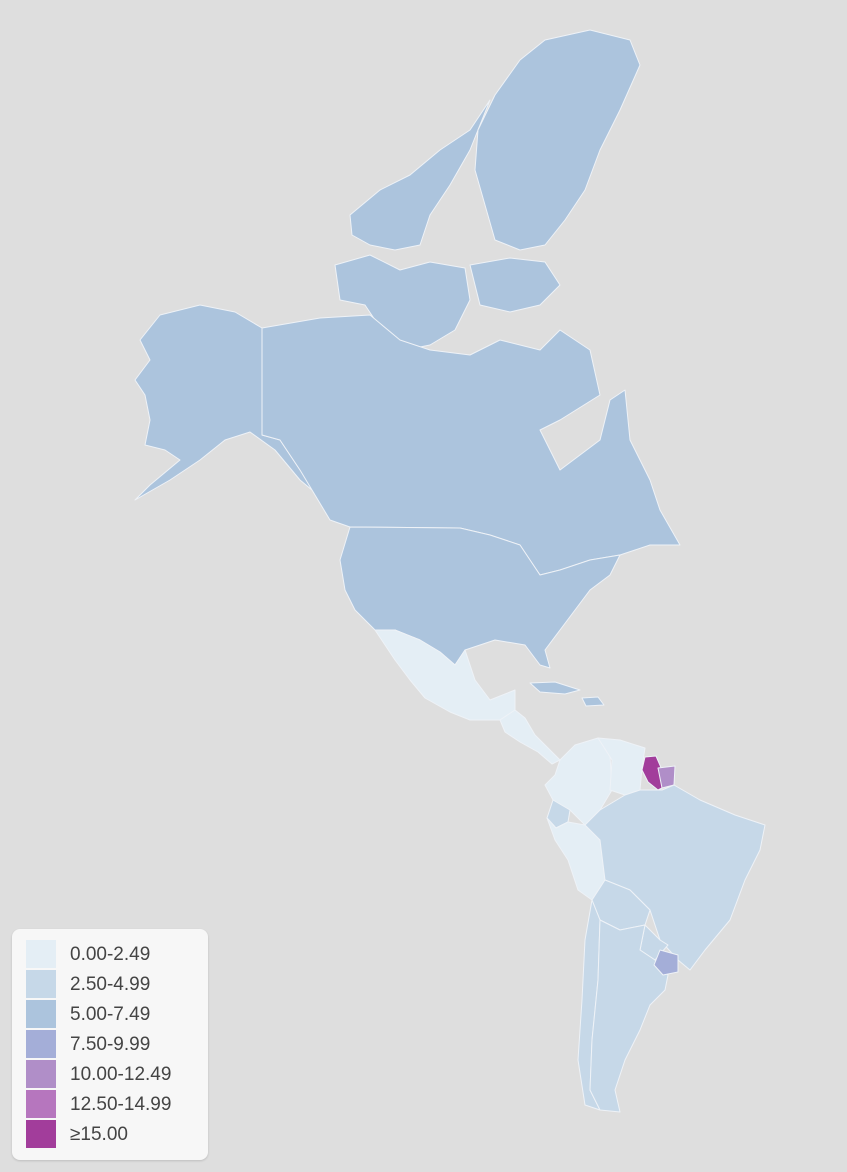  What do you see at coordinates (121, 1104) in the screenshot?
I see `legend-label: 12.50-14.99` at bounding box center [121, 1104].